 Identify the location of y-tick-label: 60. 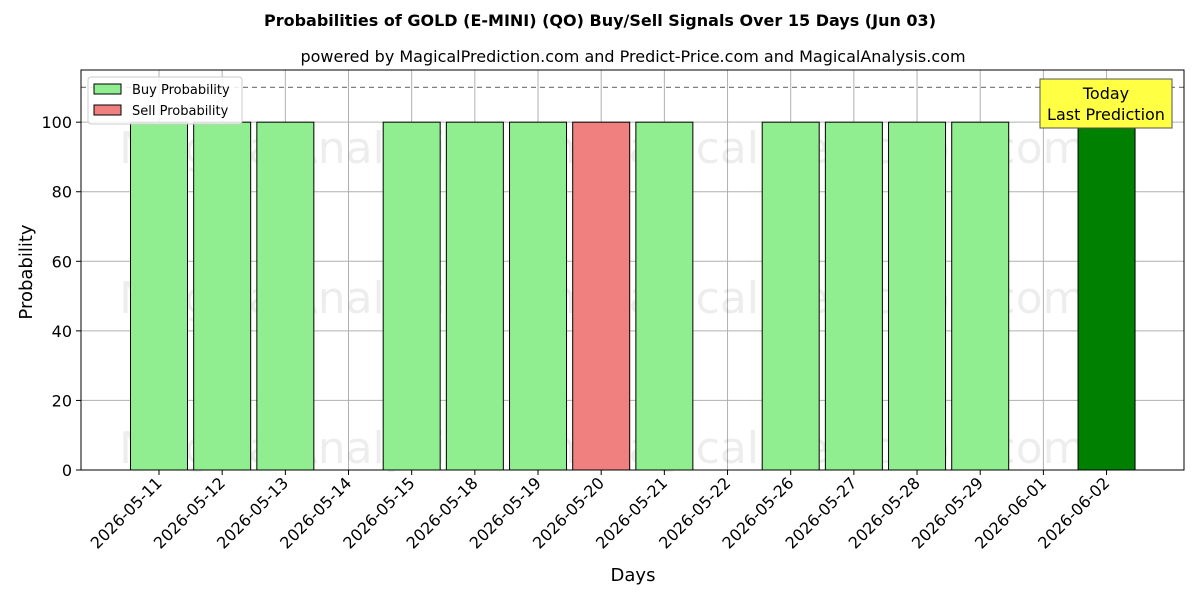
(62, 261).